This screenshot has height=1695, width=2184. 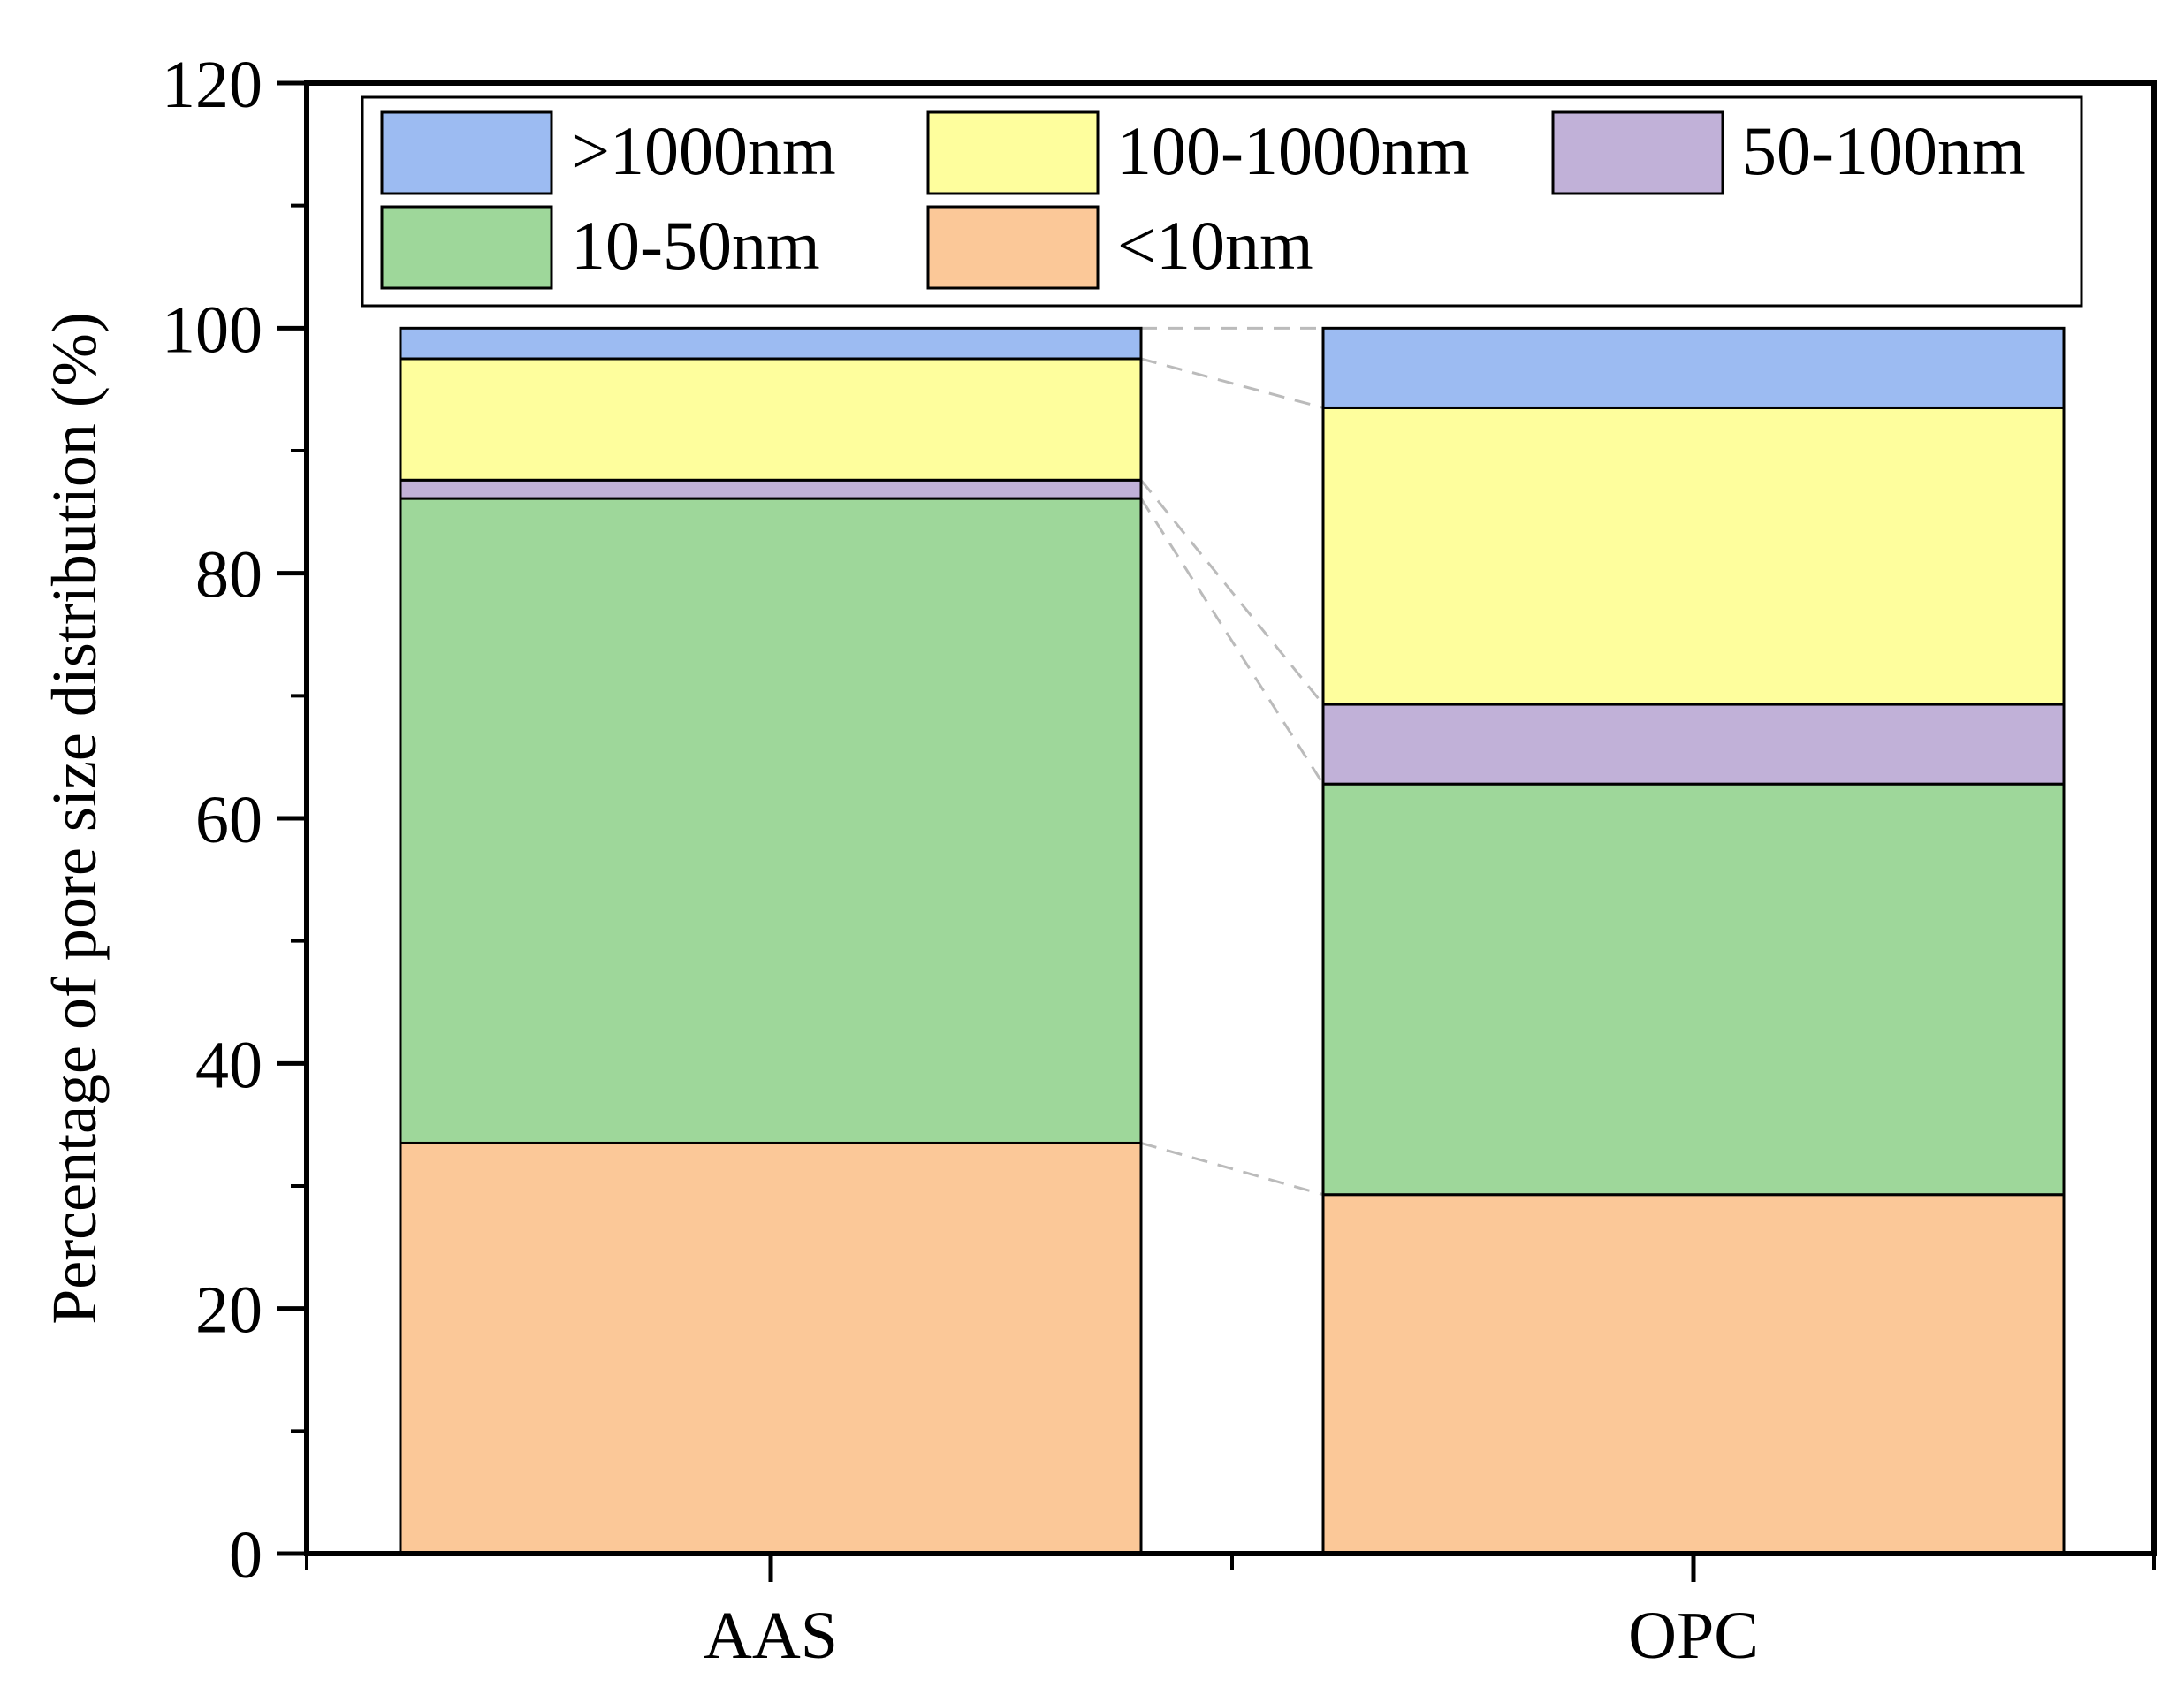 I want to click on legend-label-1: 100-1000nm, so click(x=1293, y=150).